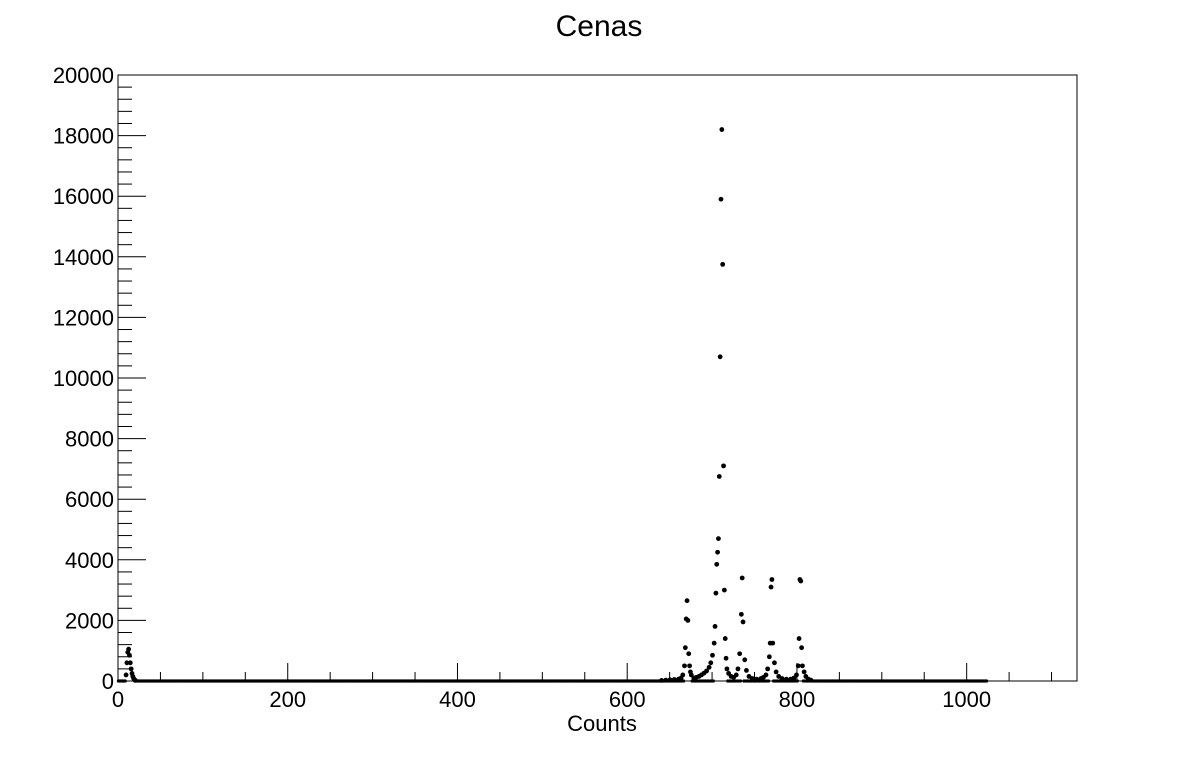 This screenshot has width=1198, height=757. What do you see at coordinates (457, 699) in the screenshot?
I see `x-tick-label: 400` at bounding box center [457, 699].